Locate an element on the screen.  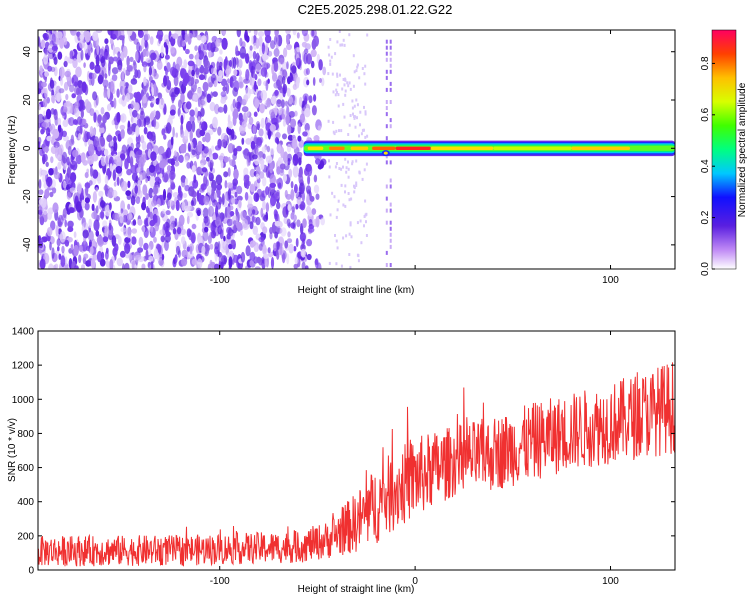
colorbar-tick-label: 0.6 is located at coordinates (705, 114).